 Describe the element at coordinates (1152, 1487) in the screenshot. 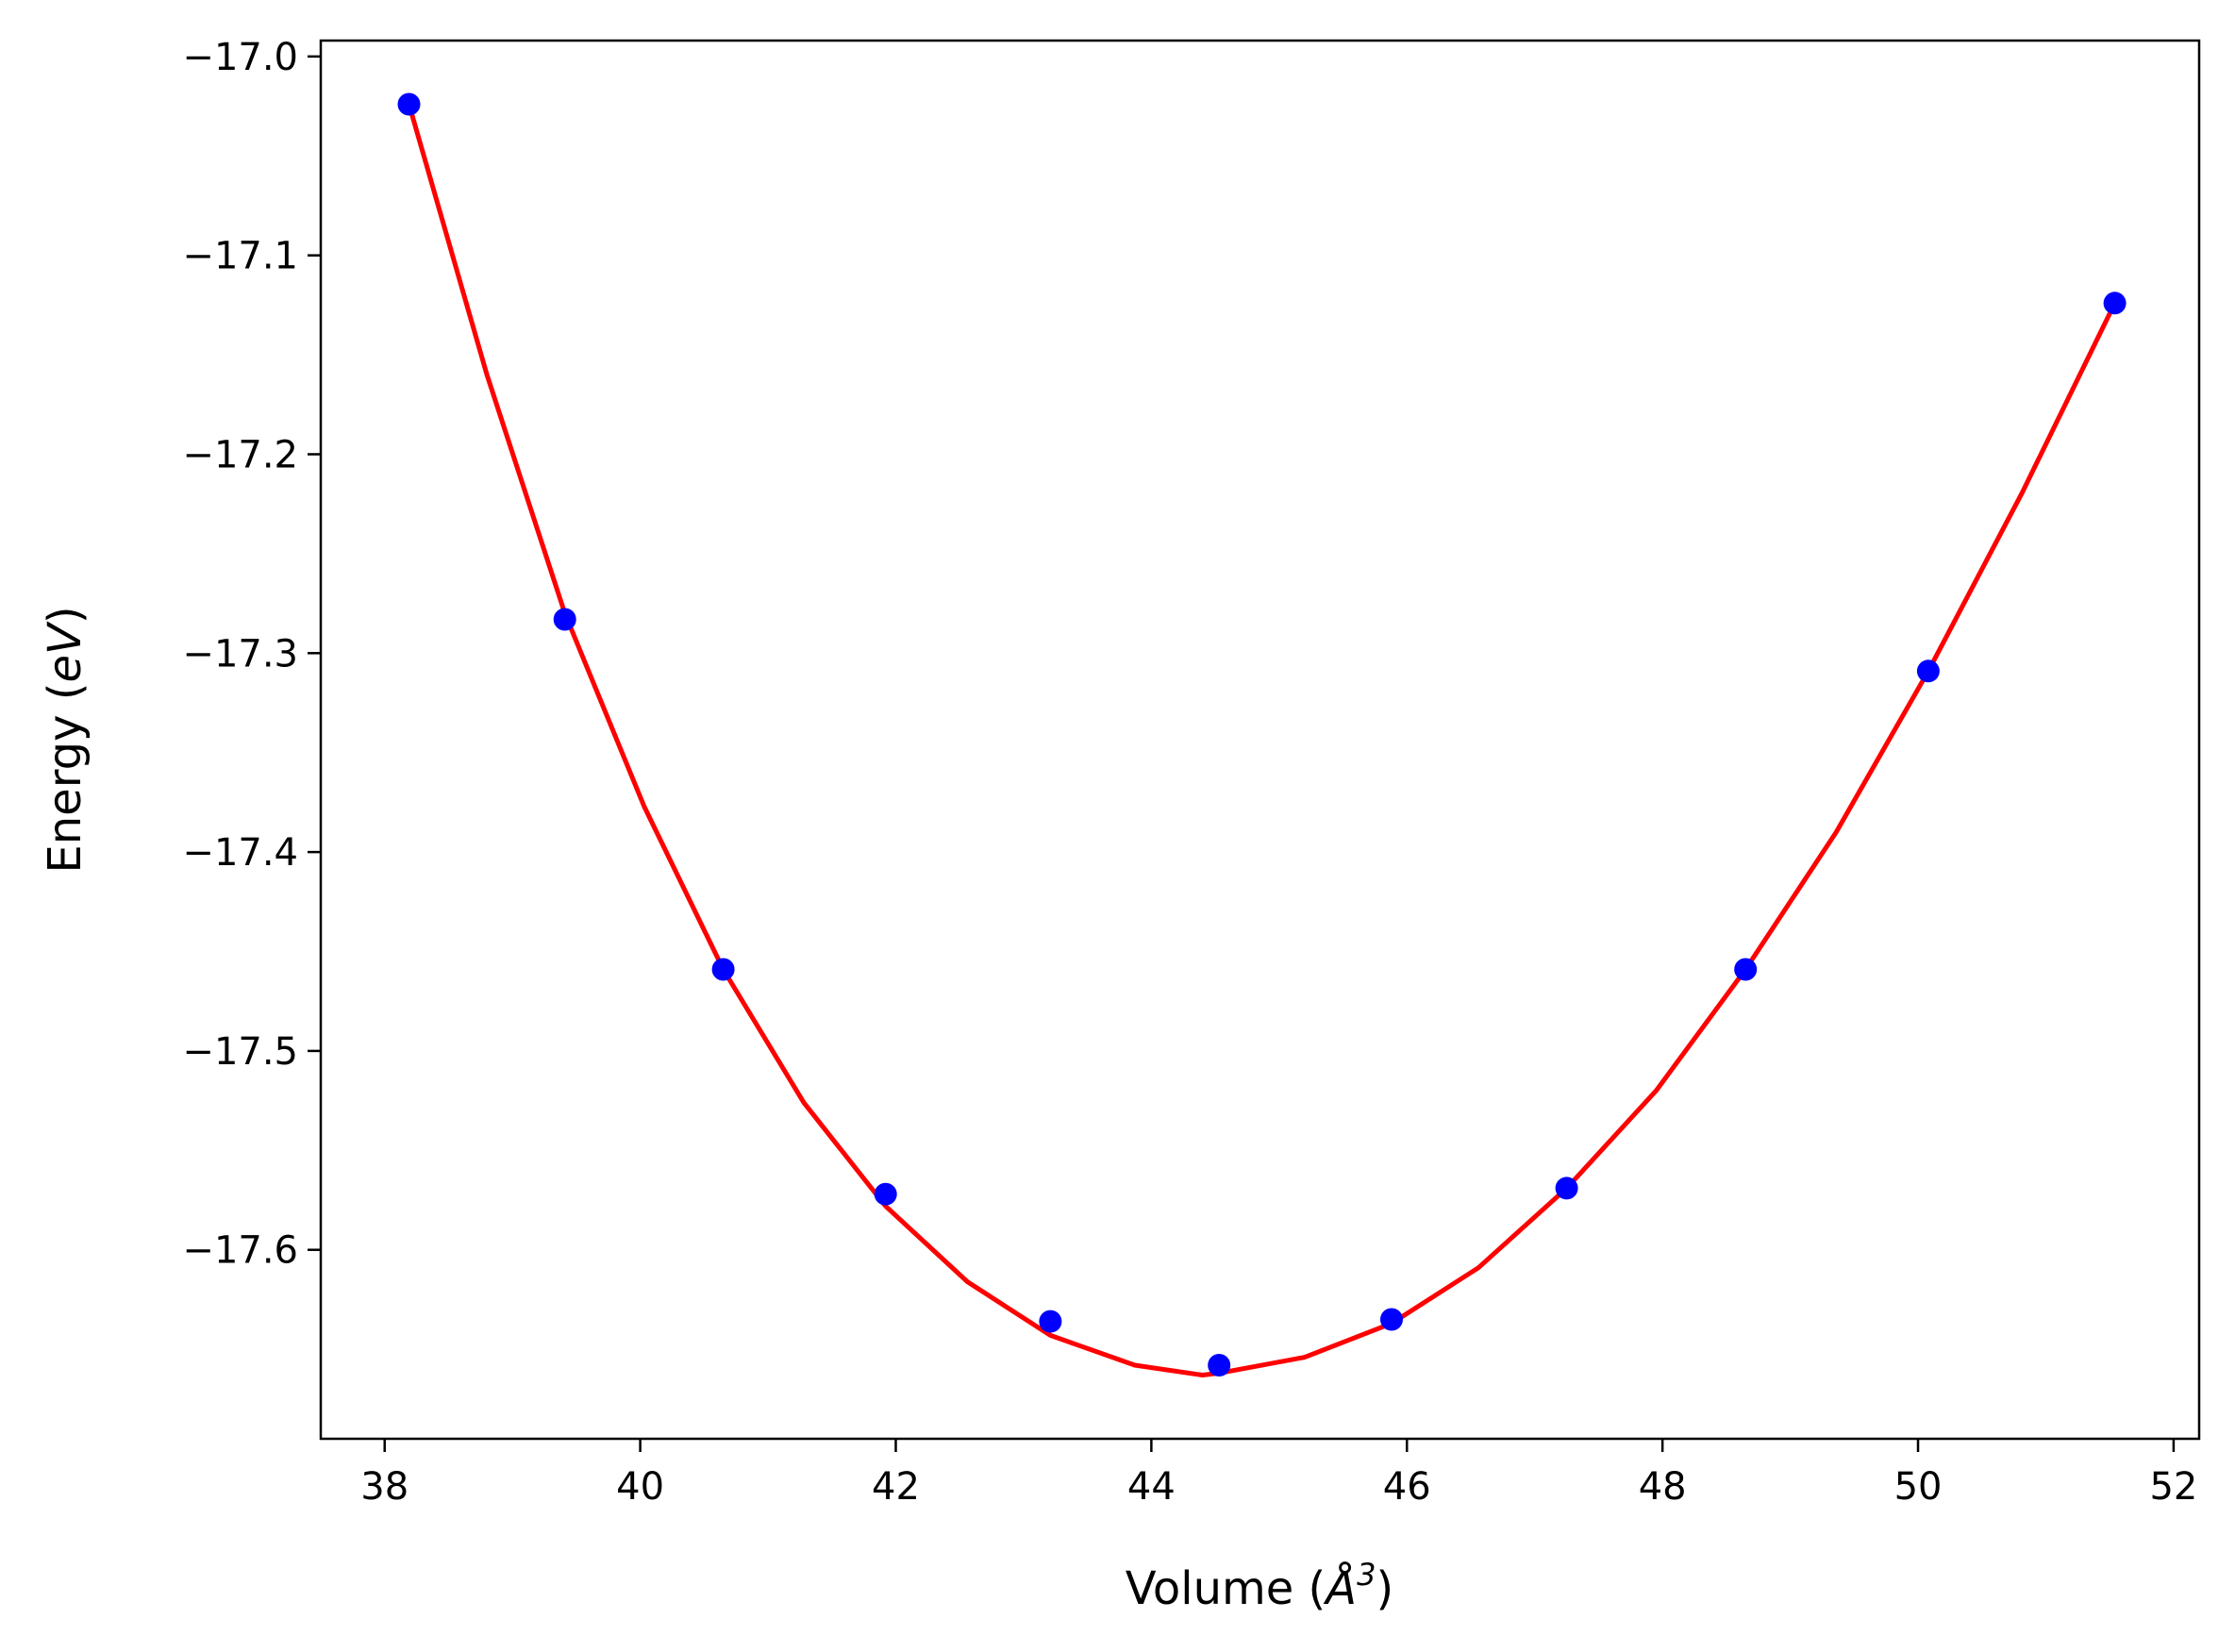

I see `x-tick-label: 44` at that location.